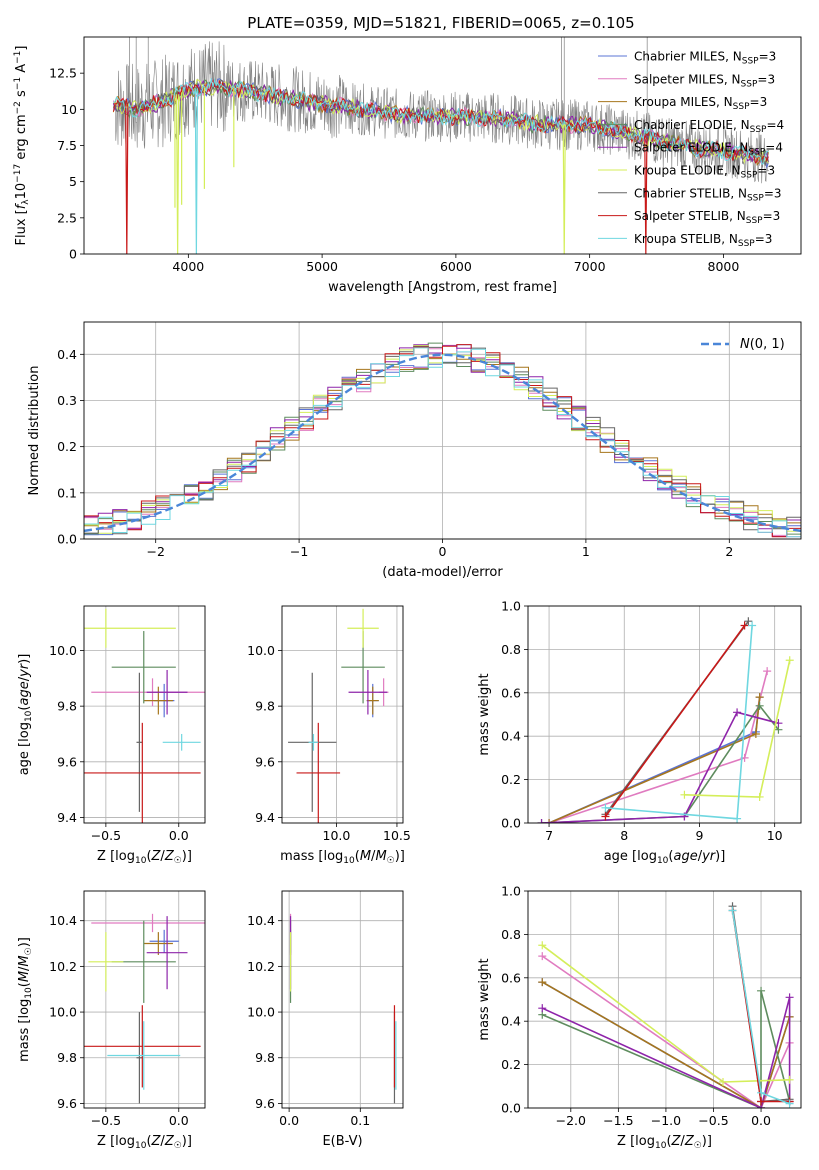  Describe the element at coordinates (511, 1064) in the screenshot. I see `mass-weight-vs-Z-ytick-label: 0.2` at that location.